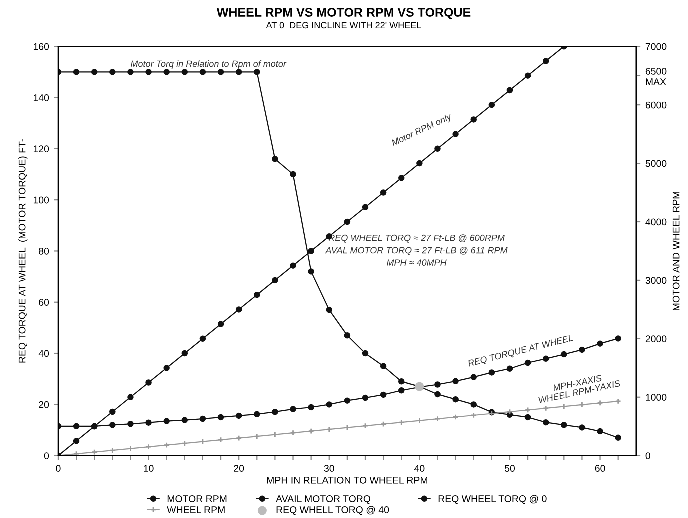 The width and height of the screenshot is (688, 518). I want to click on y2-tick-label: 3000, so click(656, 280).